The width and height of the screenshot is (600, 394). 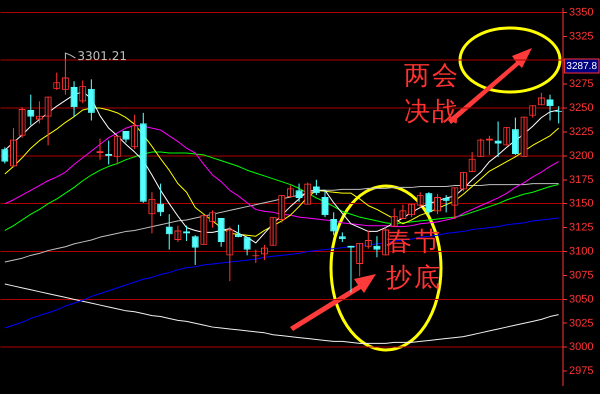 I want to click on text: 3287.8, so click(x=582, y=66).